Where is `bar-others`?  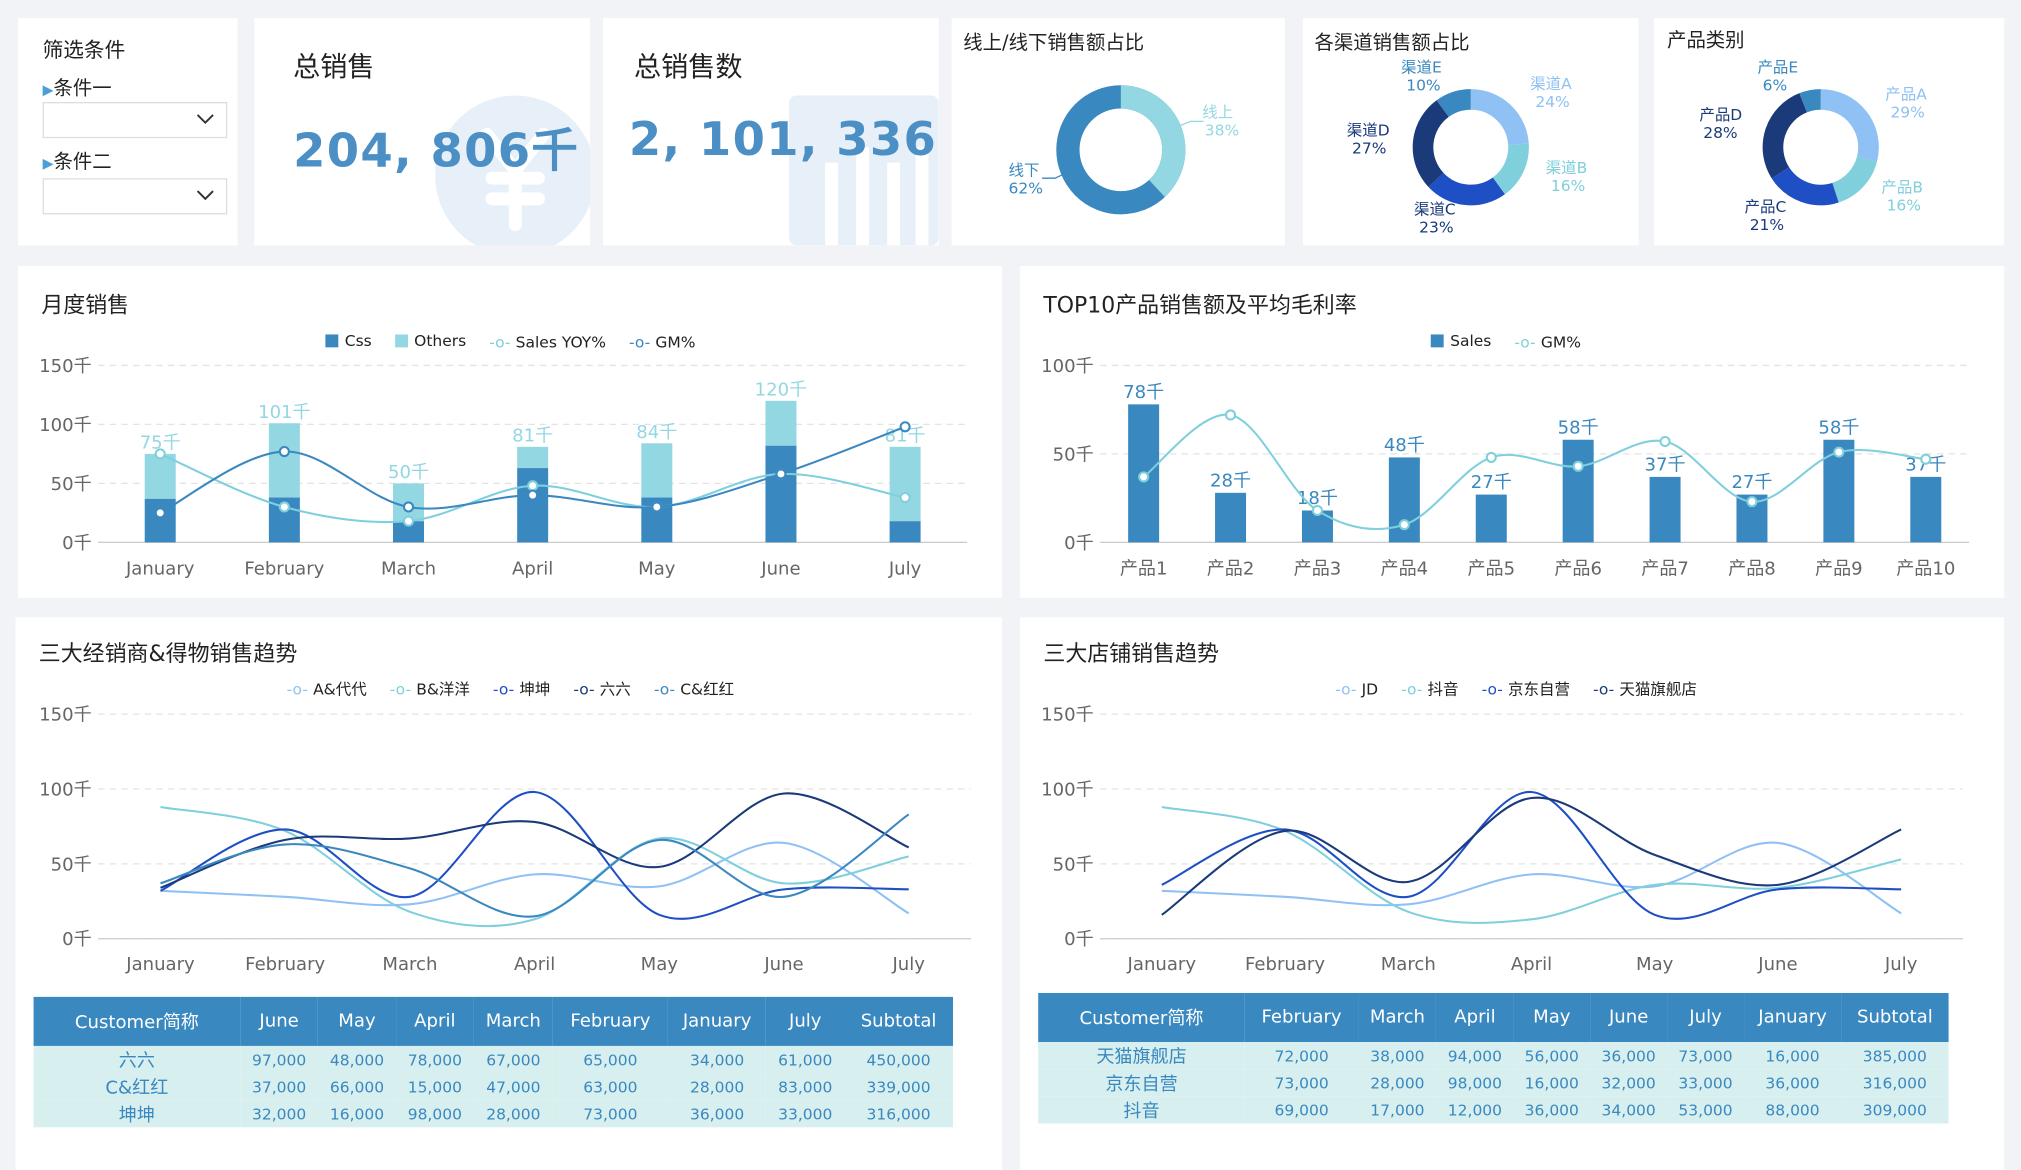 bar-others is located at coordinates (160, 476).